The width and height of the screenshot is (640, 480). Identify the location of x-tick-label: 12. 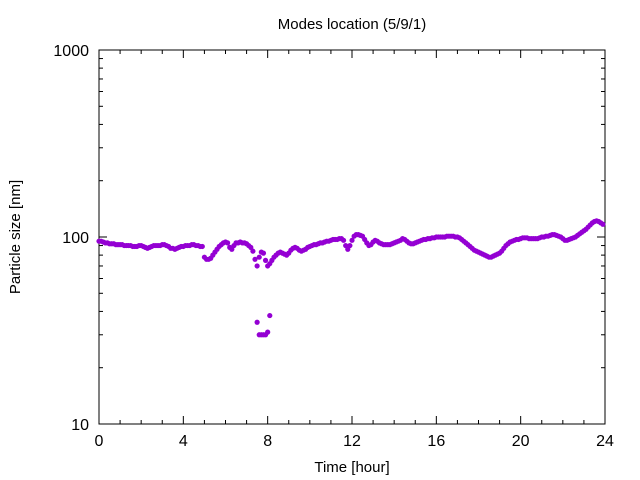
(352, 441).